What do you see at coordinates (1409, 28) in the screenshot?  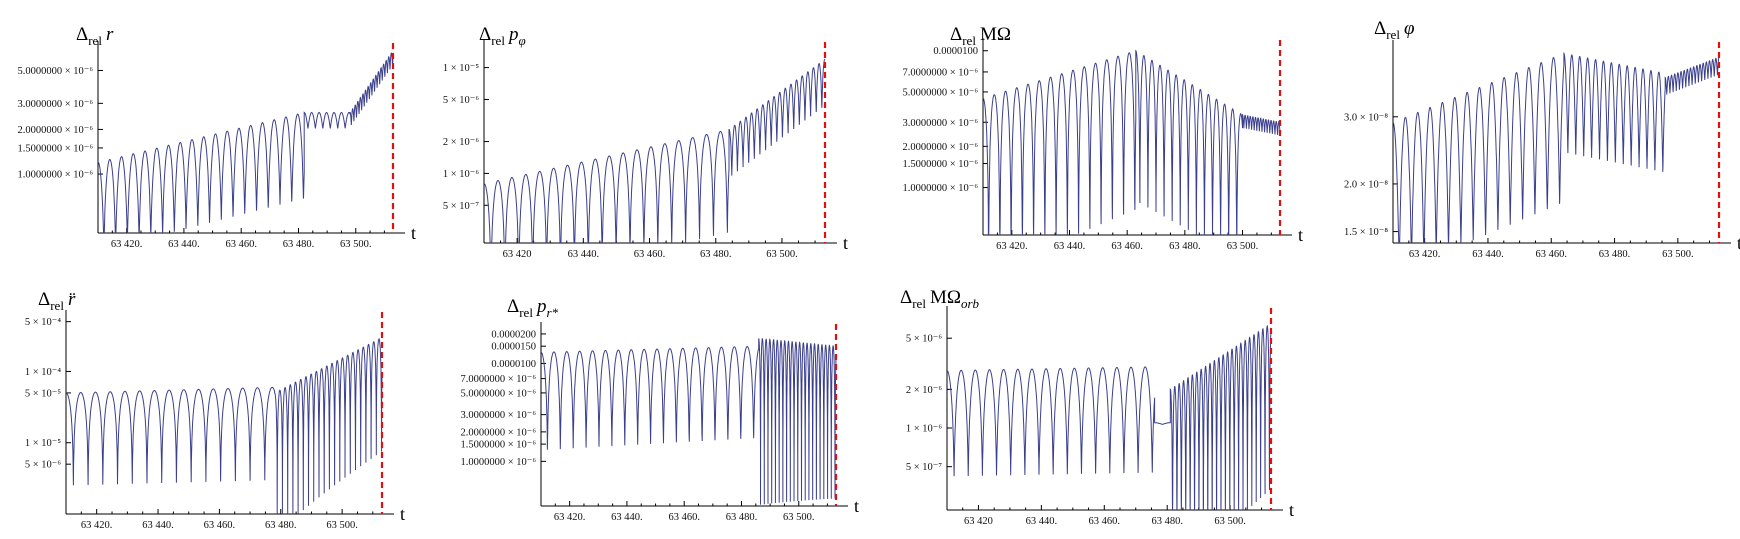 I see `title-quantity: φ` at bounding box center [1409, 28].